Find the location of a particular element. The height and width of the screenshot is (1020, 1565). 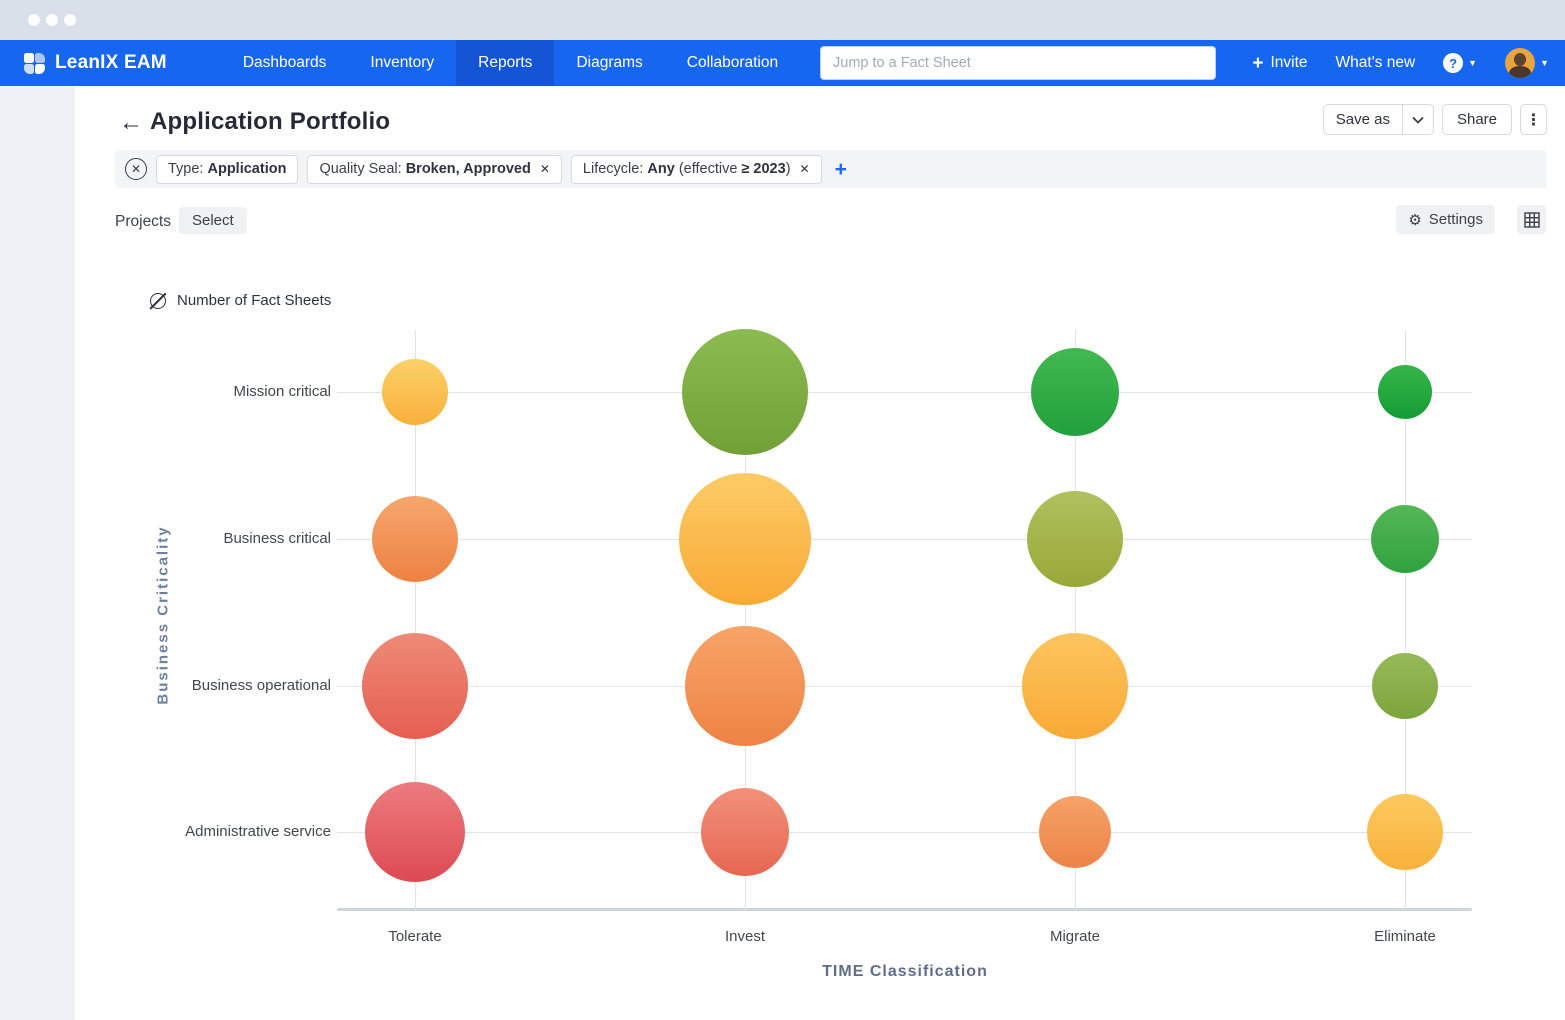

settings-button: ⚙ Settings is located at coordinates (1445, 219).